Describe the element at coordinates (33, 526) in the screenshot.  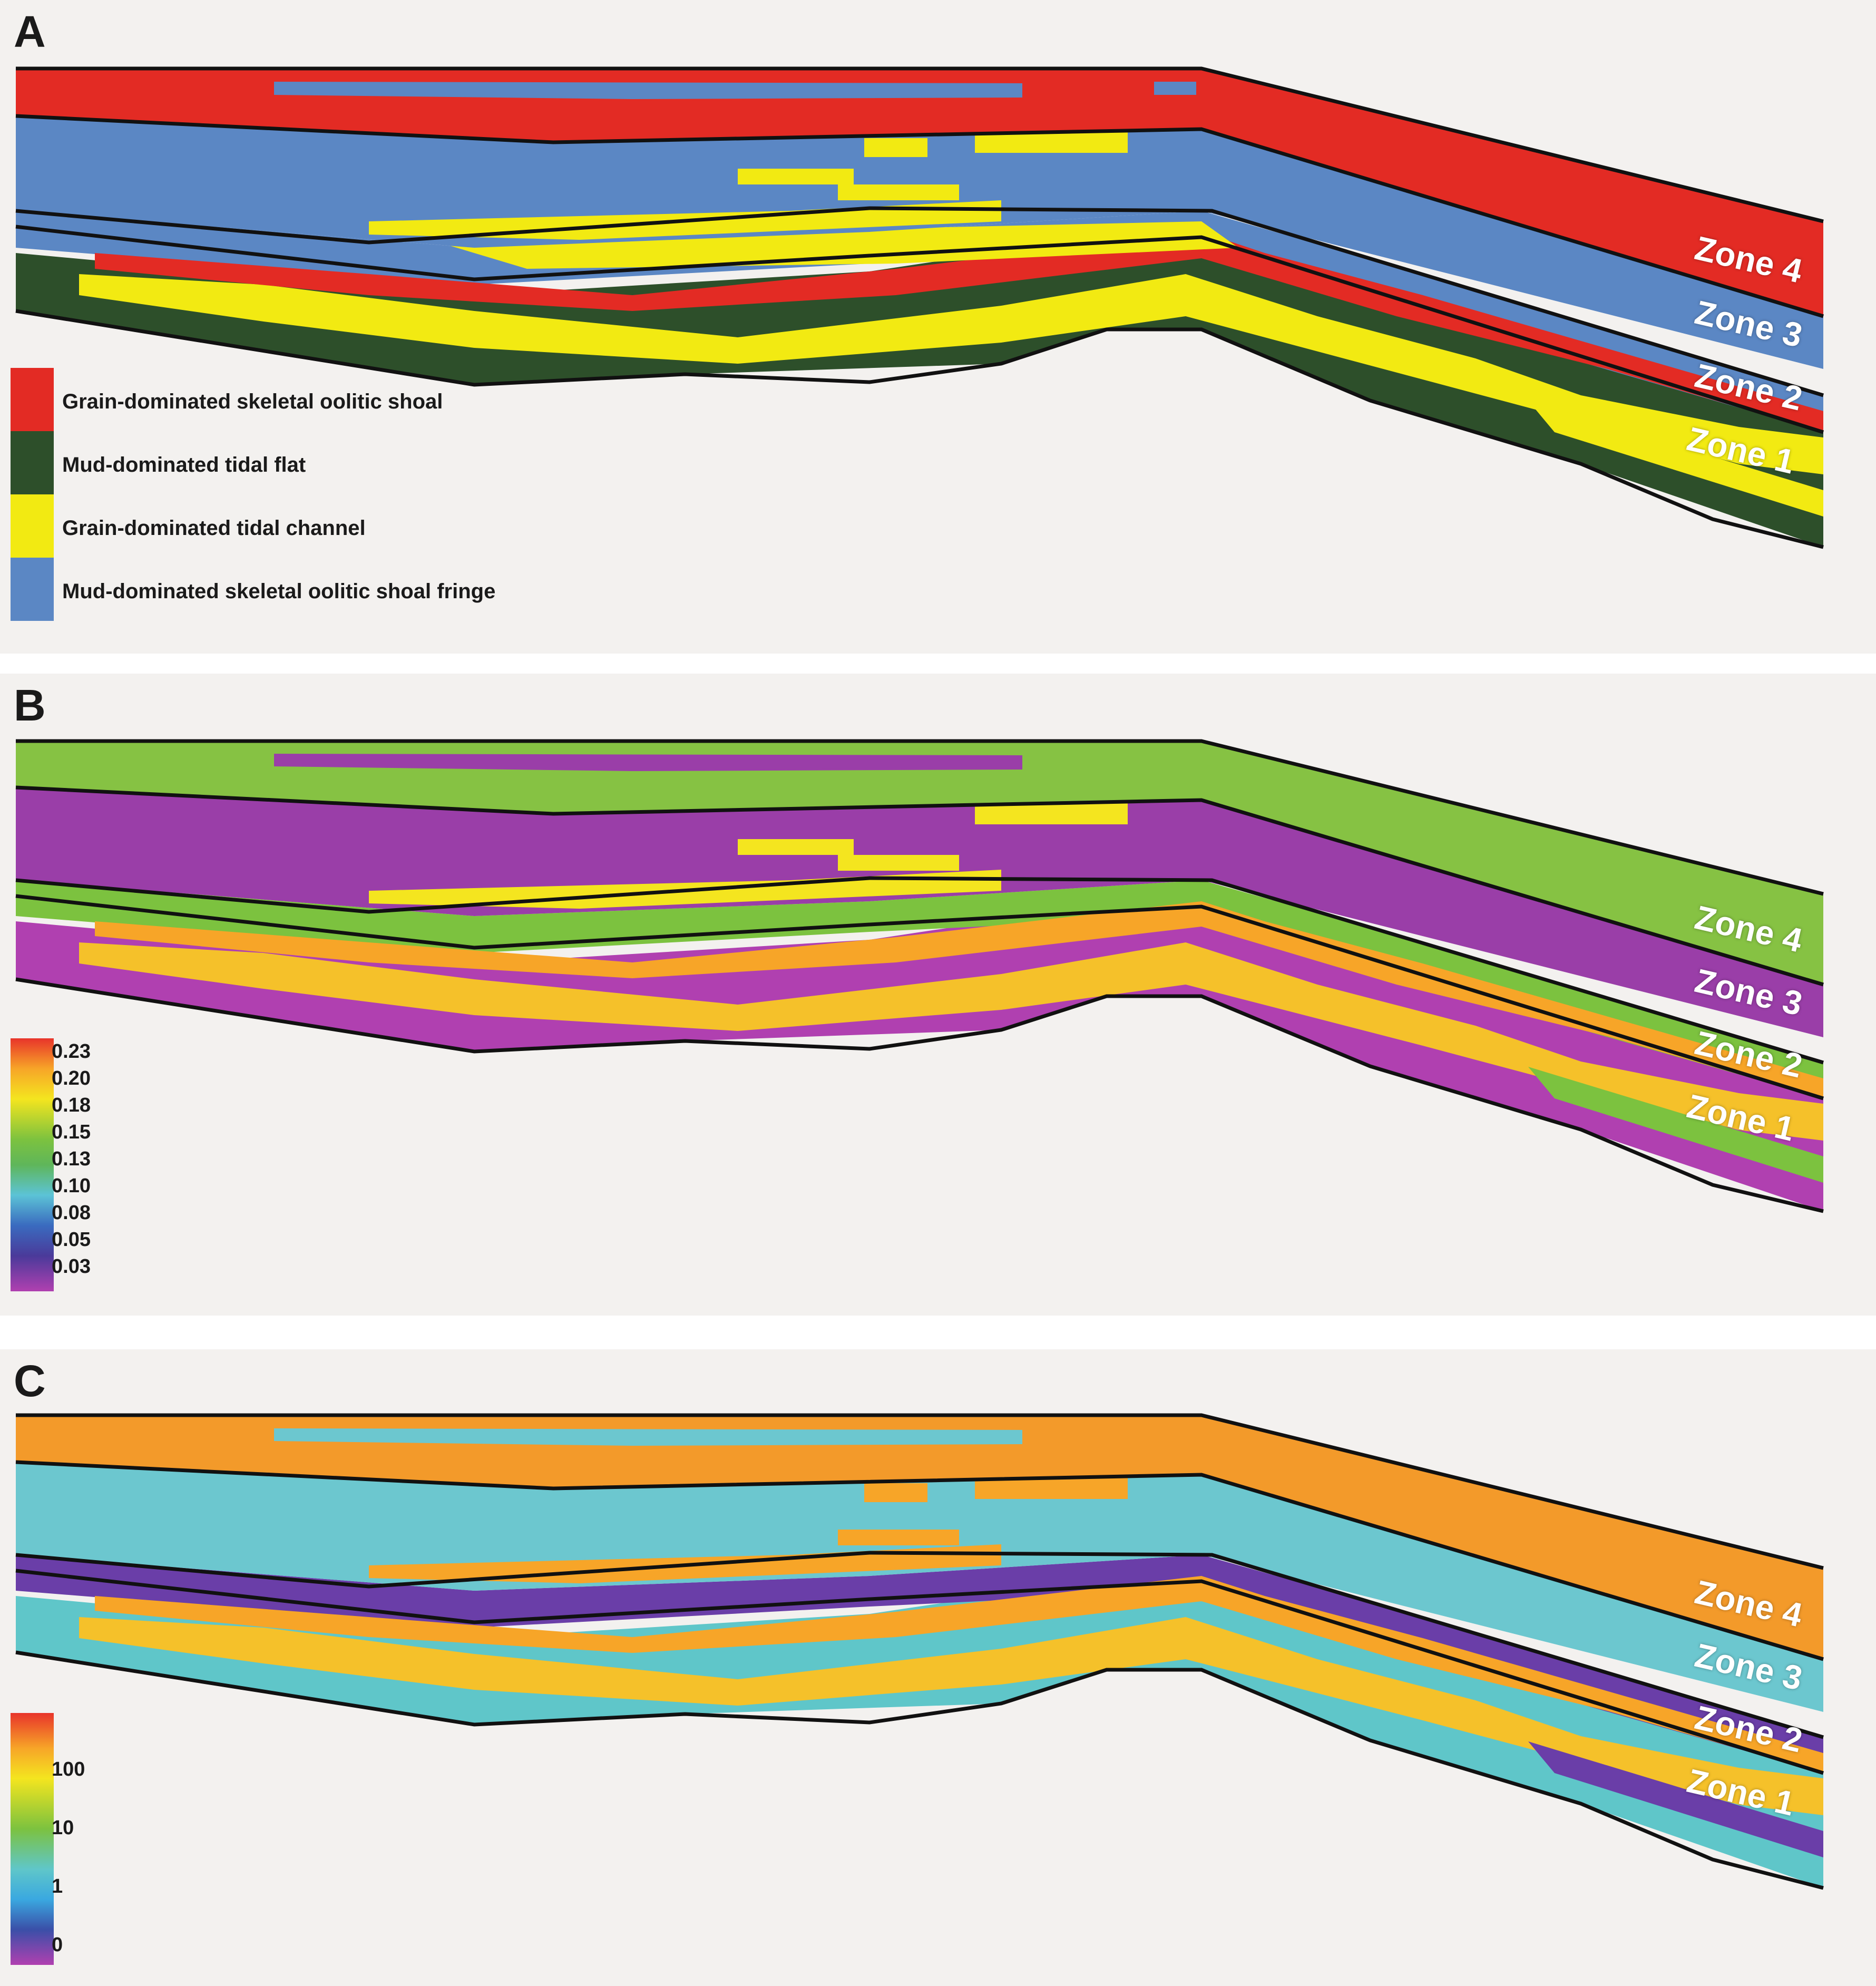
I see `legend-swatch-channel` at that location.